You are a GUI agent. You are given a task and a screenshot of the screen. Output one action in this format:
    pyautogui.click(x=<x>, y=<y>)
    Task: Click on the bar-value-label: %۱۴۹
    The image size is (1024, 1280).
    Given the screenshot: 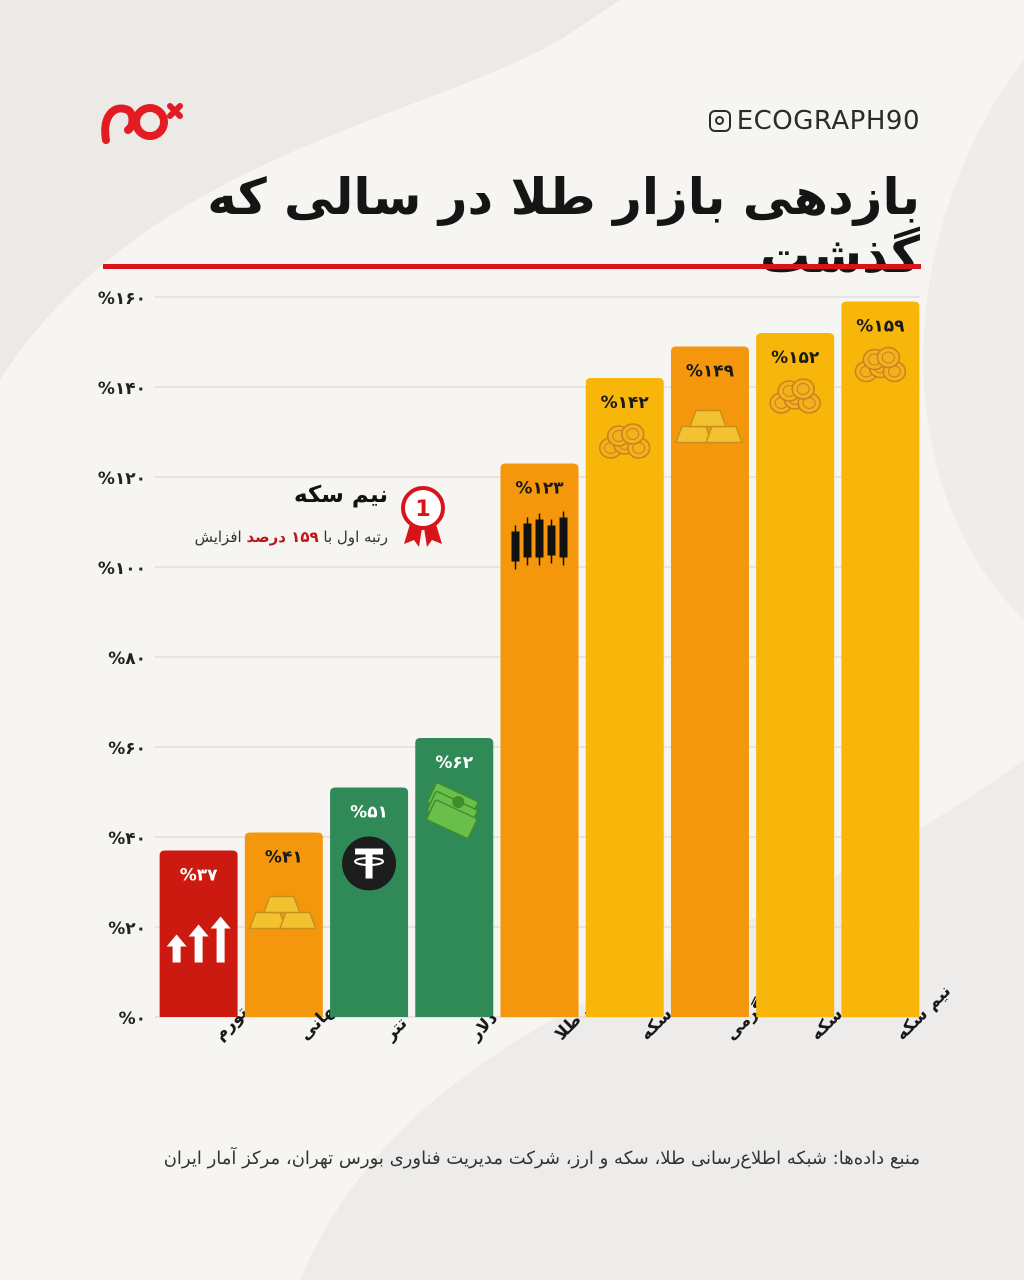 What is the action you would take?
    pyautogui.click(x=710, y=372)
    